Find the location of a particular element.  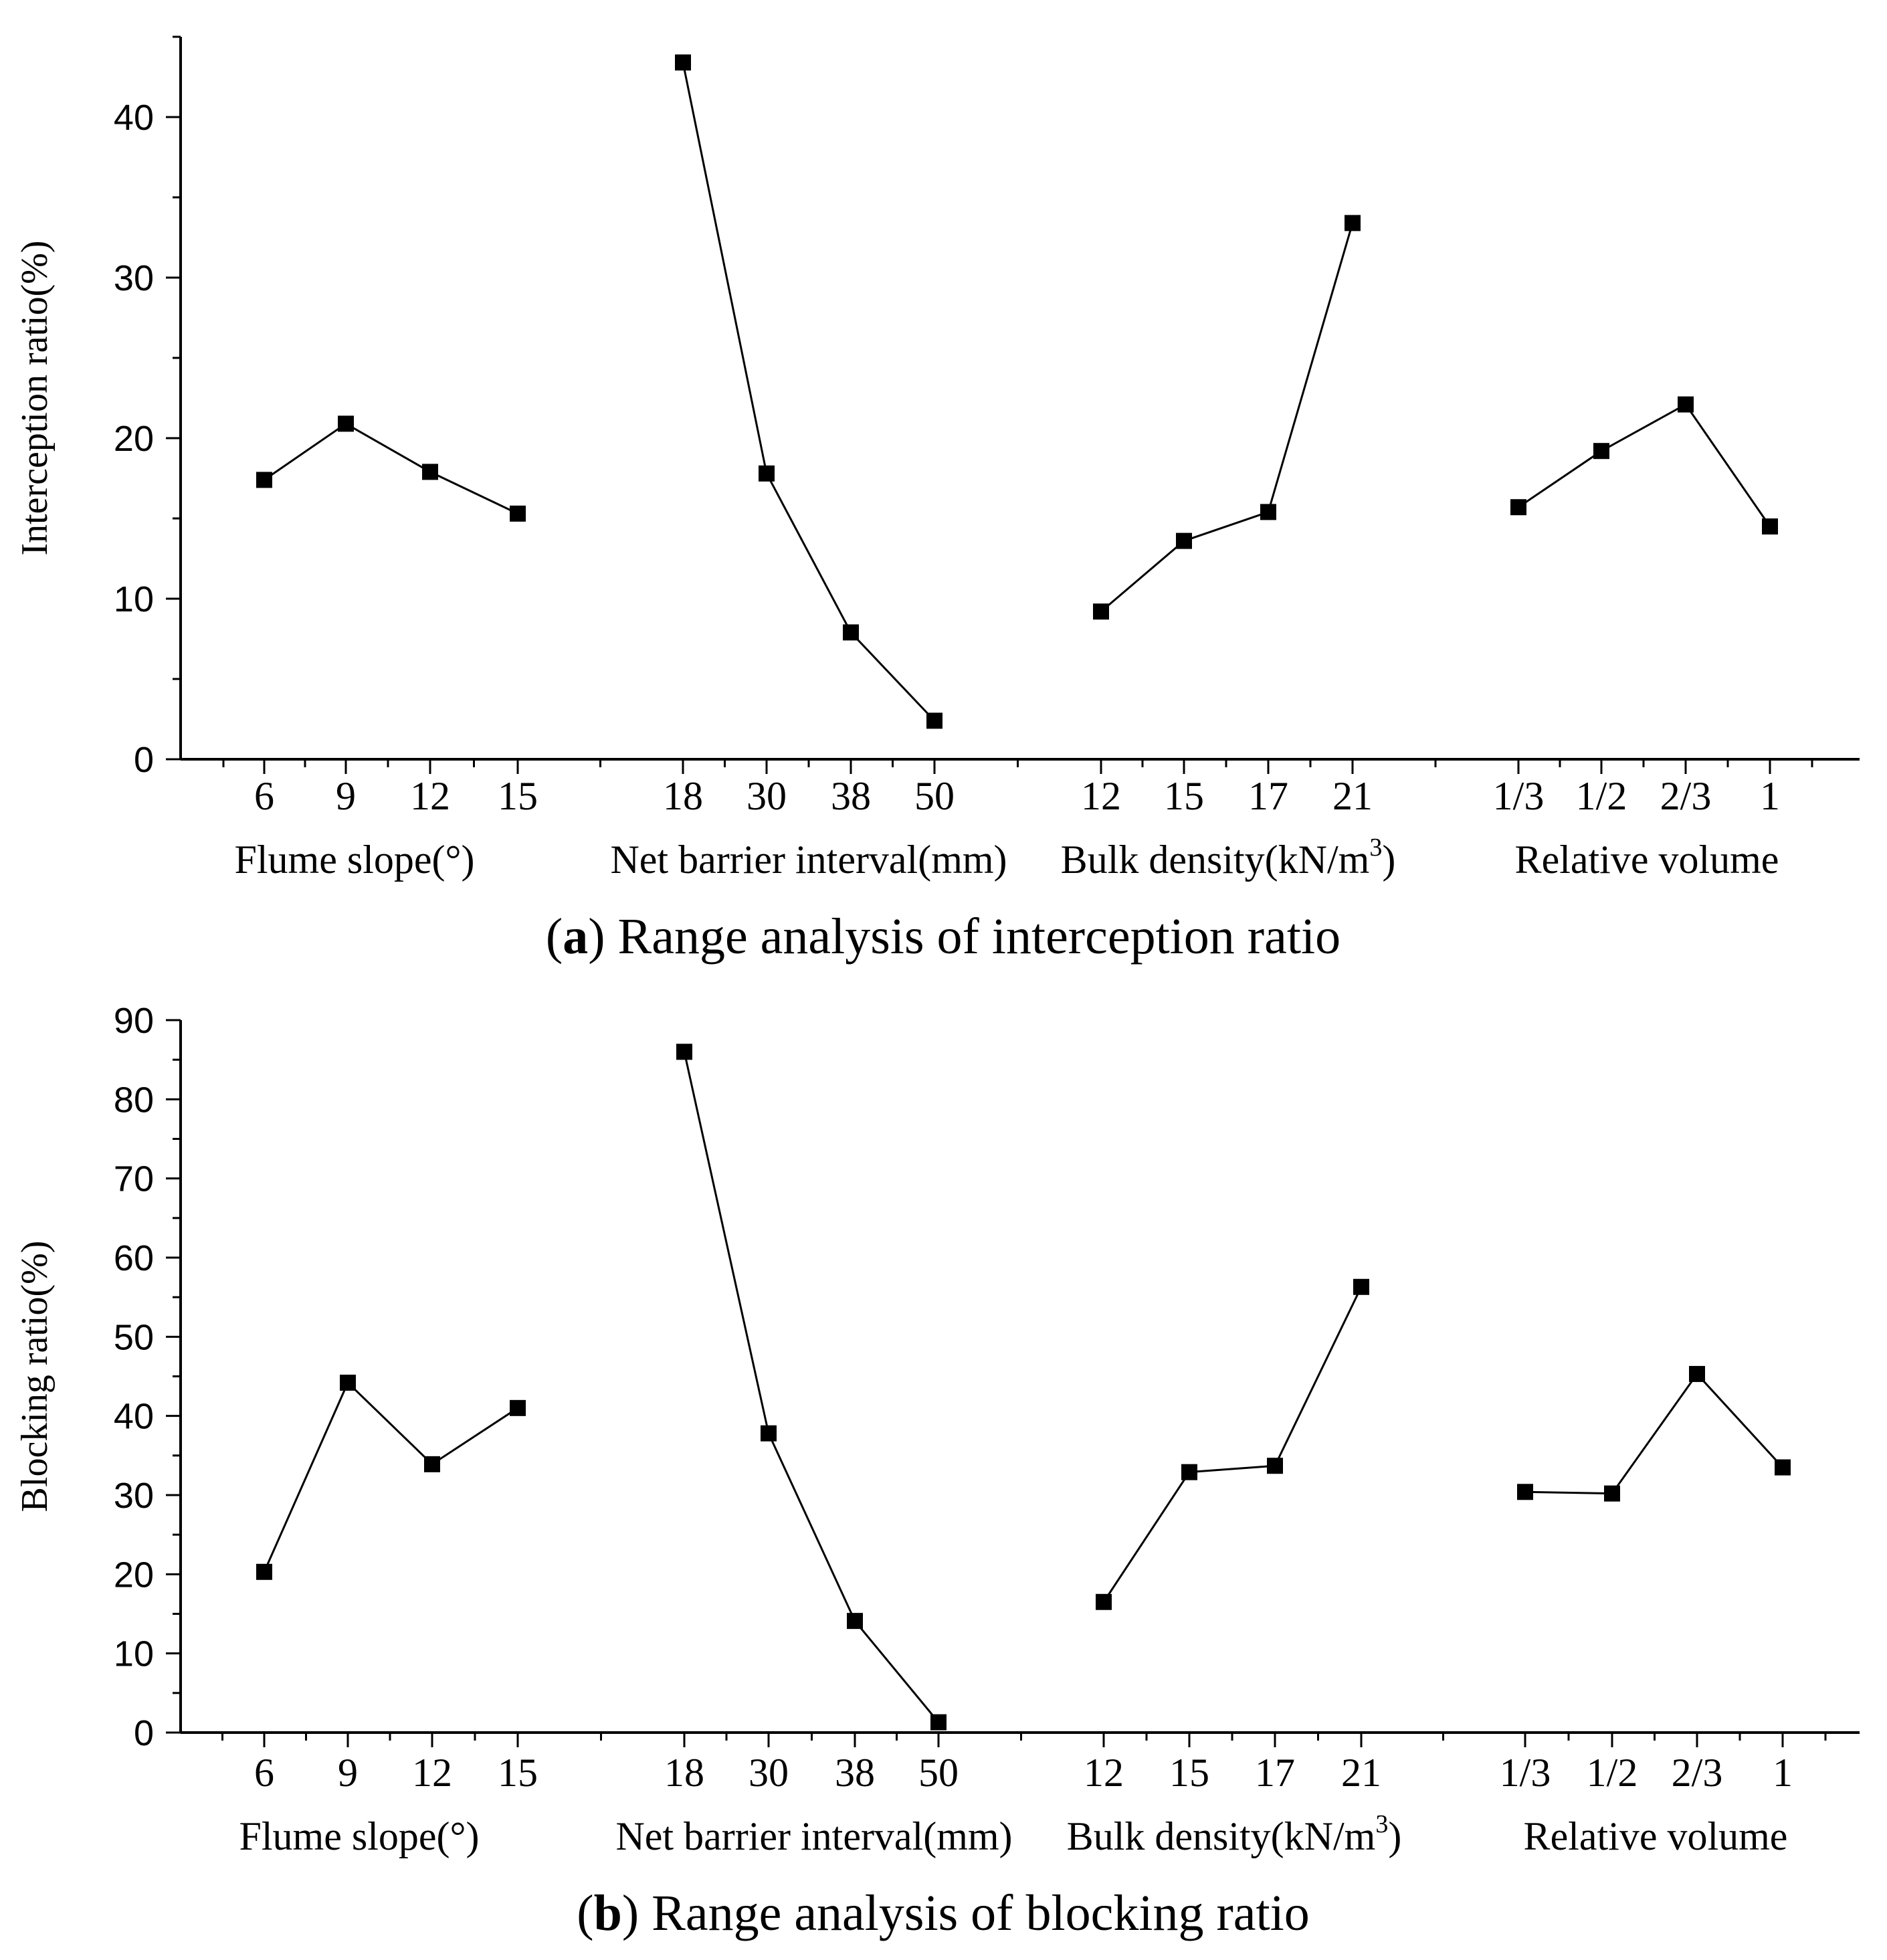

y-tick-label: 50 is located at coordinates (134, 1337).